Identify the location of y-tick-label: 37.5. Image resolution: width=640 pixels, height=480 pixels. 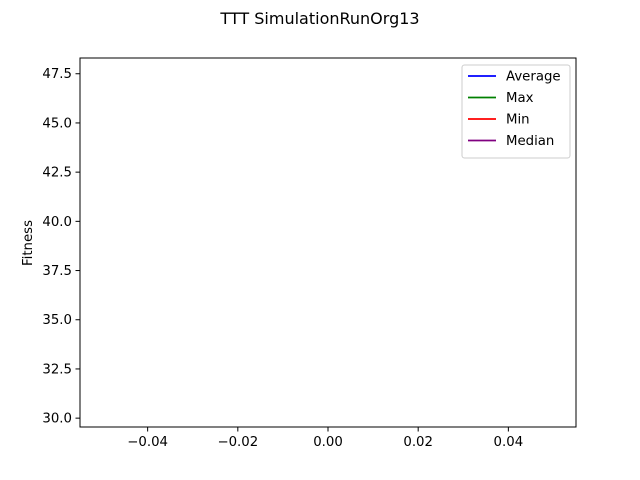
(57, 271).